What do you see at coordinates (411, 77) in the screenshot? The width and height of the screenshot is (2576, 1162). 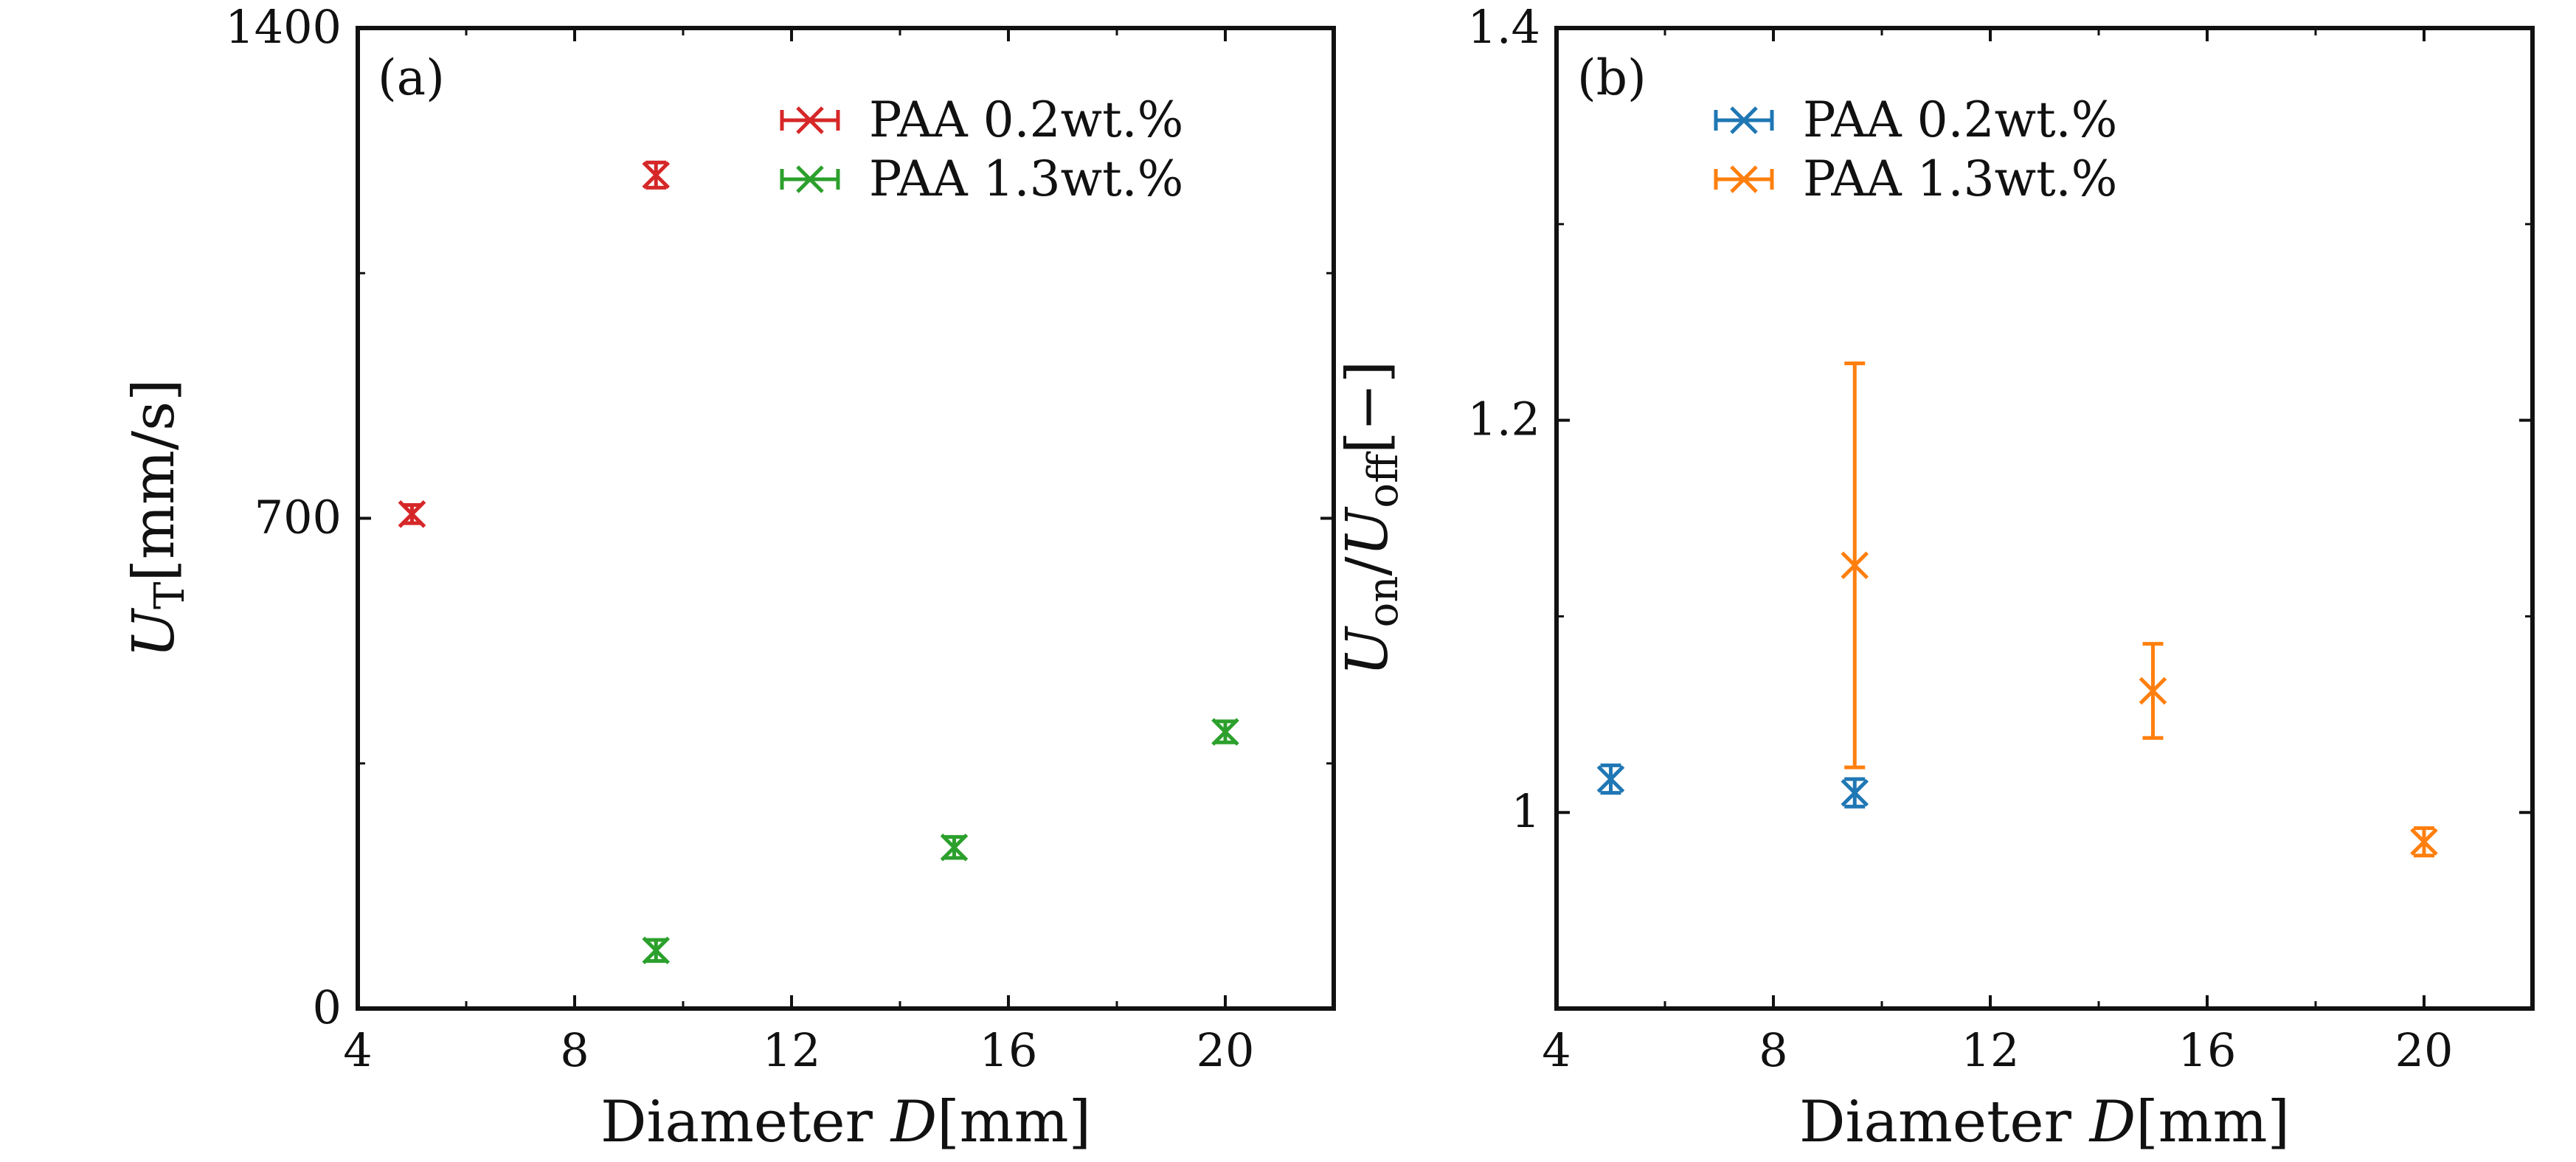 I see `panel-label: (a)` at bounding box center [411, 77].